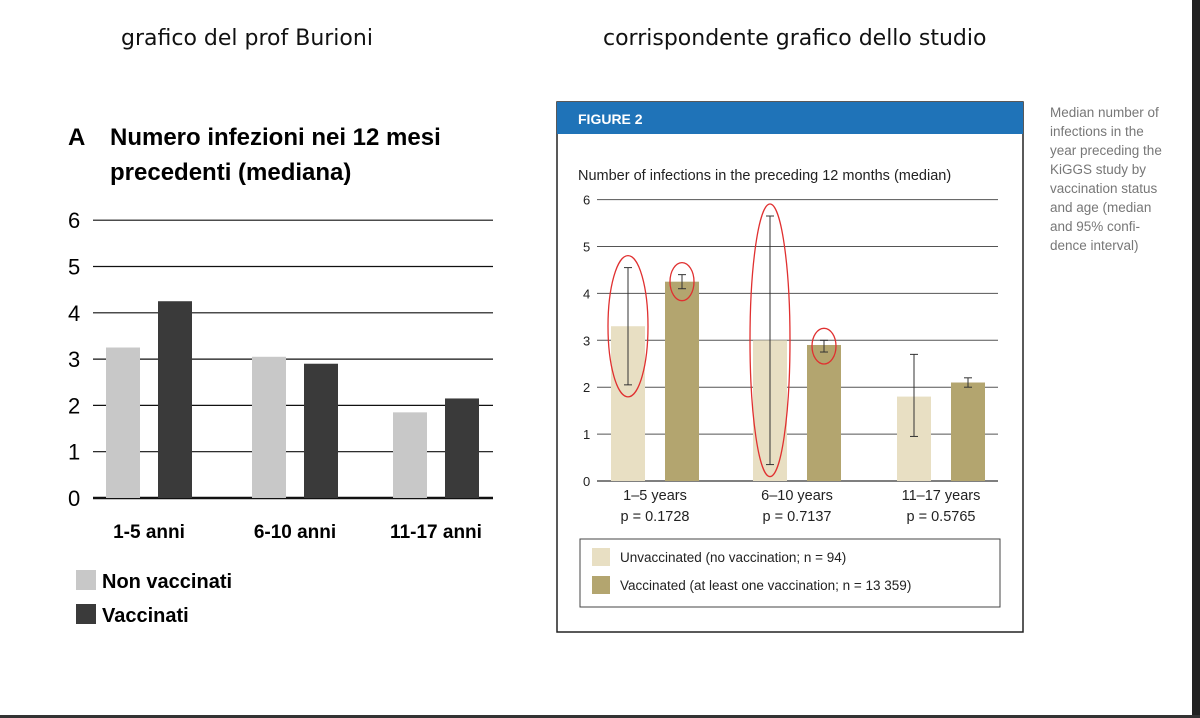 Image resolution: width=1200 pixels, height=718 pixels. What do you see at coordinates (790, 118) in the screenshot?
I see `figure-banner` at bounding box center [790, 118].